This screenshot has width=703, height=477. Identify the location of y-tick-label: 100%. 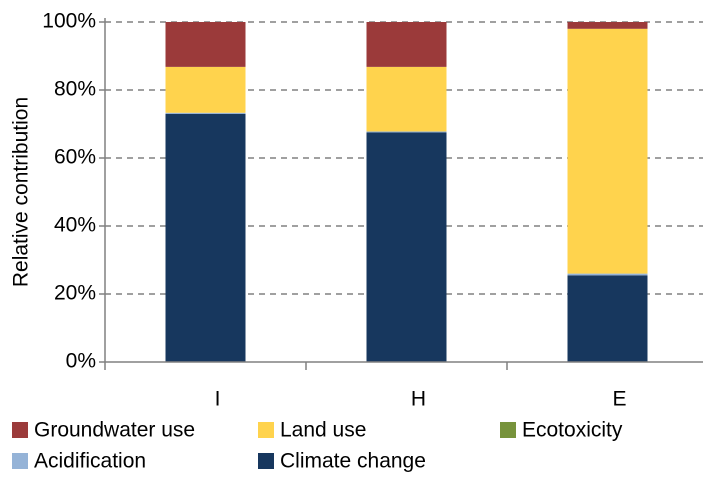
(69, 21).